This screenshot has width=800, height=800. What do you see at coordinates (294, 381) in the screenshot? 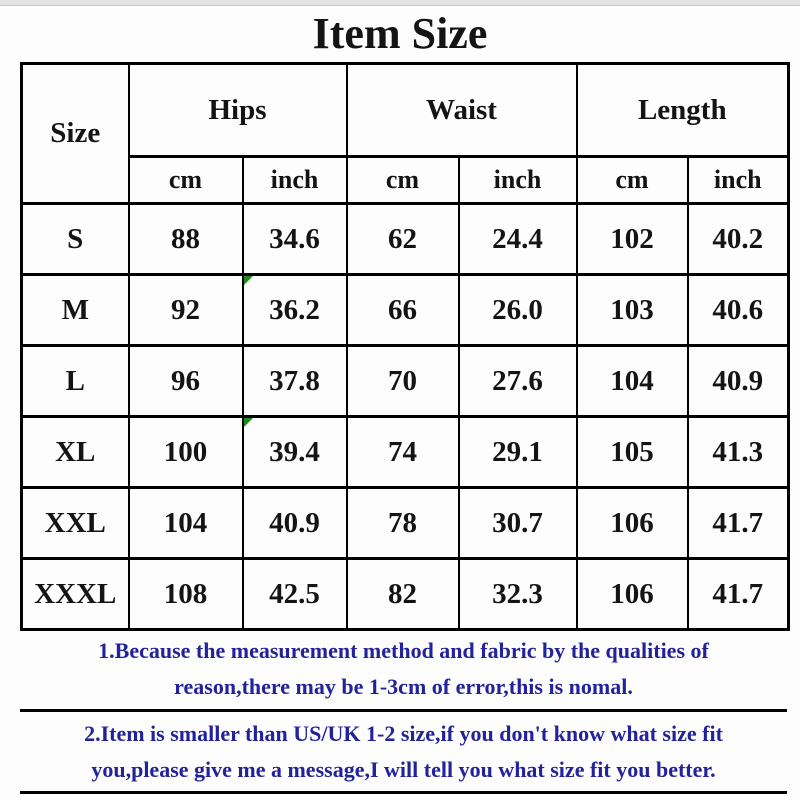
I see `cell-l-hips-inch: 37.8` at bounding box center [294, 381].